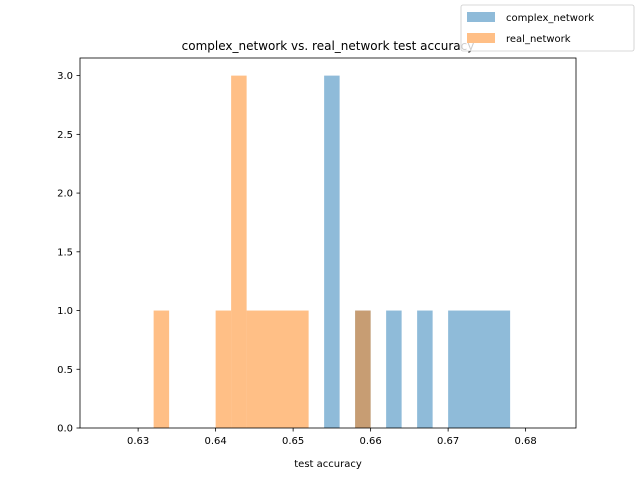 Image resolution: width=640 pixels, height=480 pixels. I want to click on legend: complex_network real_network, so click(547, 28).